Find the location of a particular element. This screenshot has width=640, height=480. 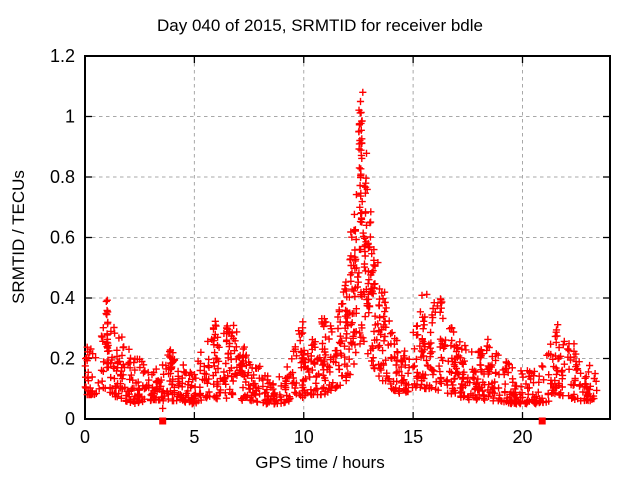

x-tick-label: 10 is located at coordinates (304, 437).